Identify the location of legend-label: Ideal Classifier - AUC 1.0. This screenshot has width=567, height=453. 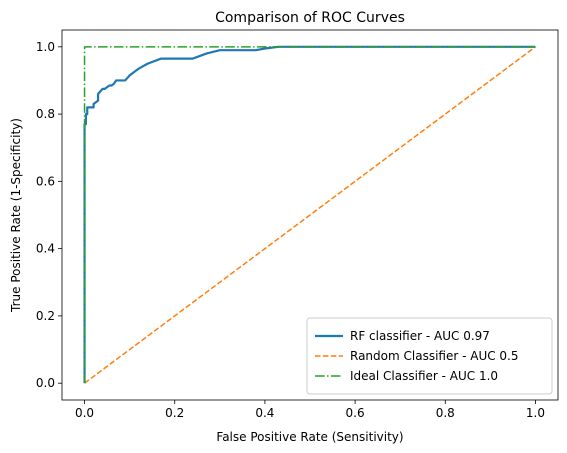
(424, 376).